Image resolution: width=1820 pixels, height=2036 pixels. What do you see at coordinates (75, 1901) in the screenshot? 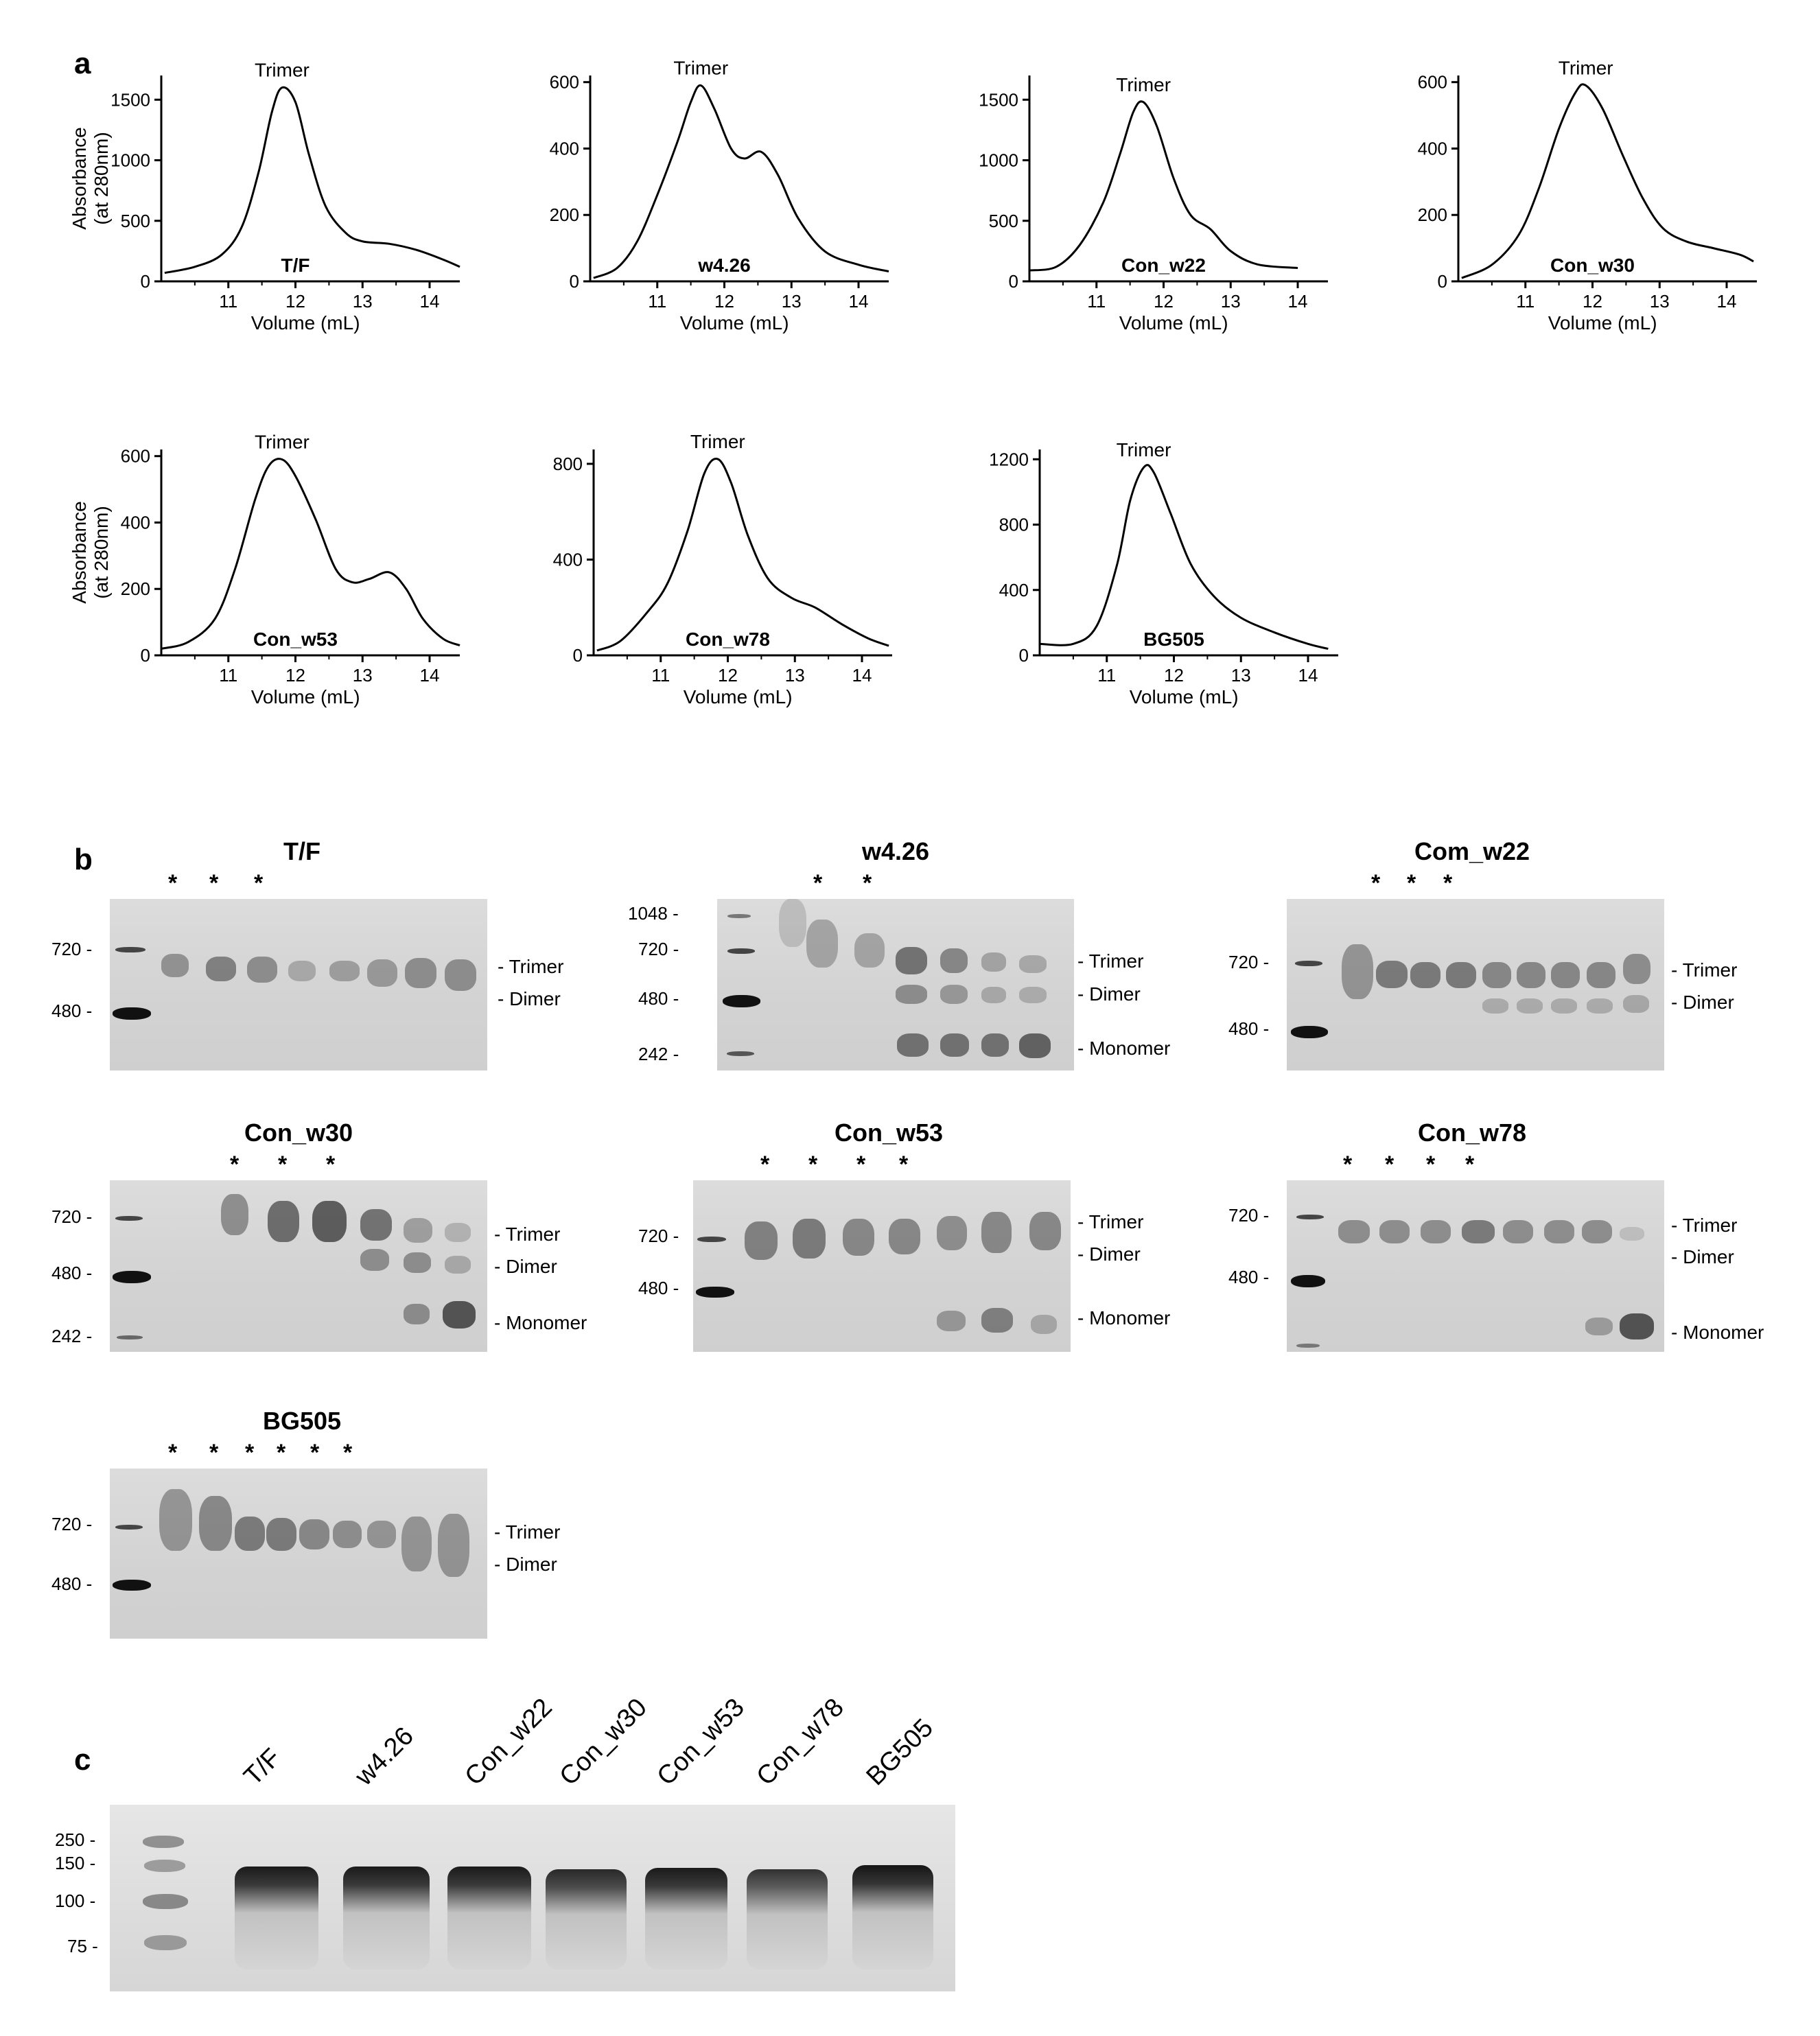
I see `mw-label: 100 -` at bounding box center [75, 1901].